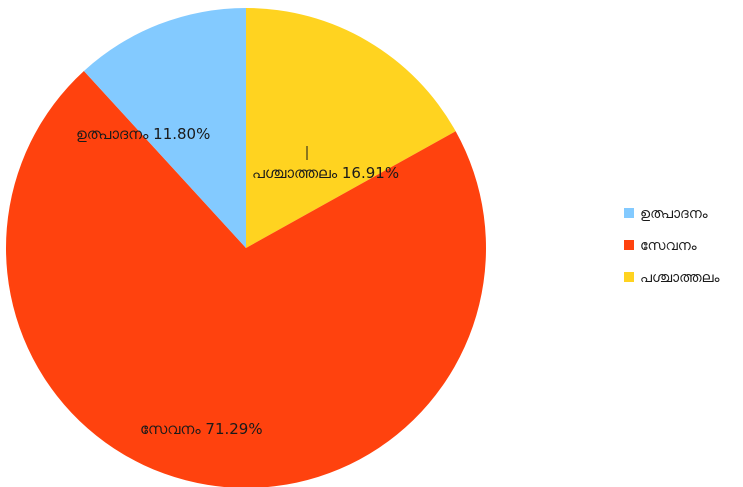 Image resolution: width=743 pixels, height=487 pixels. I want to click on legend-label: പശ്ചാത്തലം, so click(680, 278).